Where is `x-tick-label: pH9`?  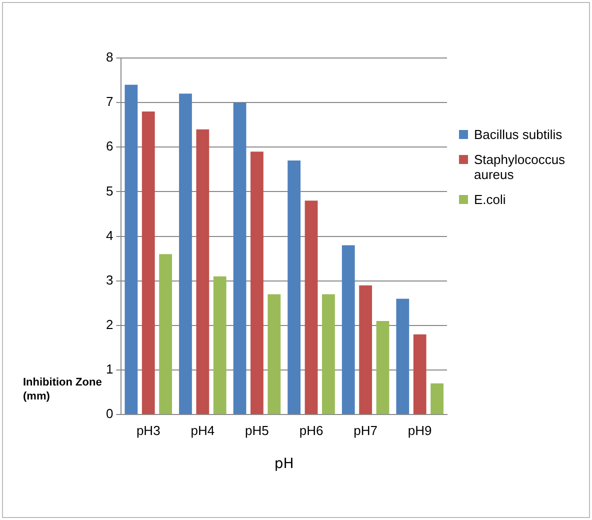
x-tick-label: pH9 is located at coordinates (420, 430).